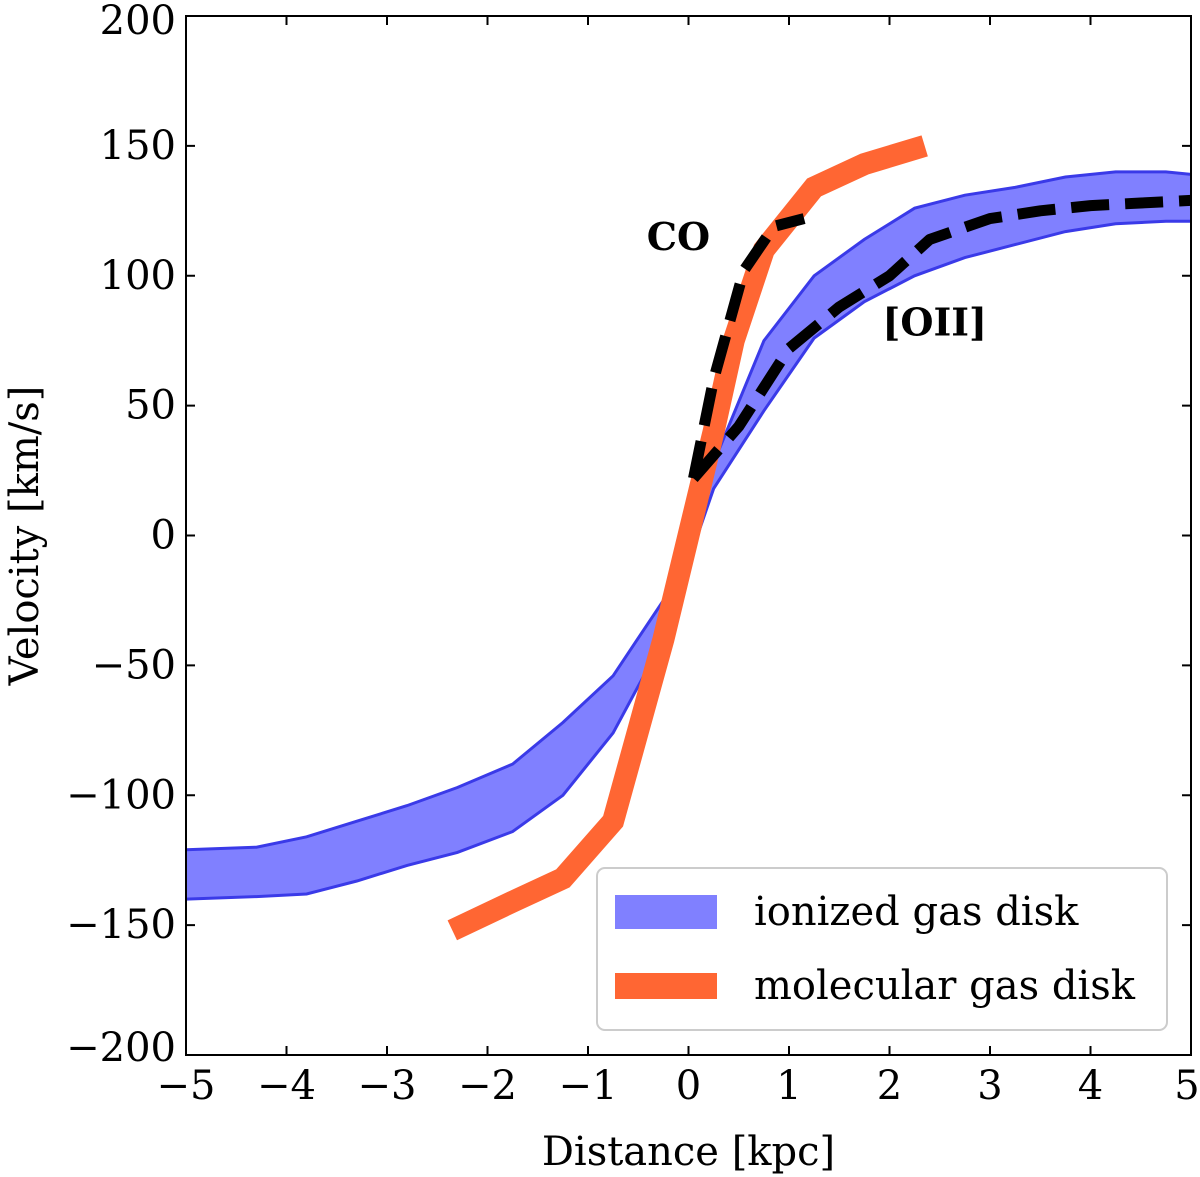 The width and height of the screenshot is (1200, 1177). I want to click on y-tick-label: 100, so click(138, 276).